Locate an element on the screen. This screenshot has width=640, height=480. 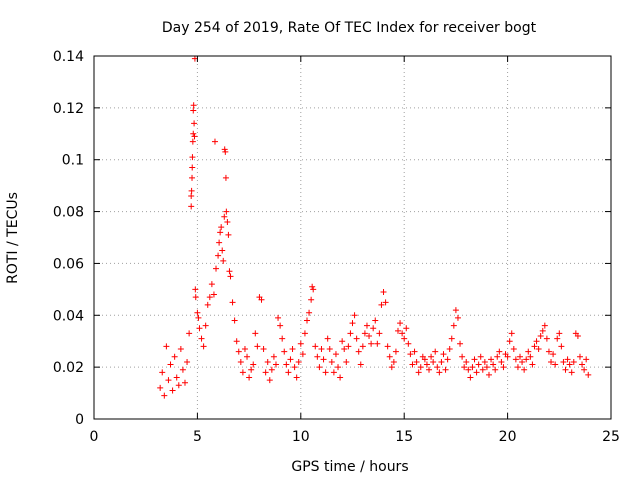
y-tick-label: 0.14 is located at coordinates (68, 57).